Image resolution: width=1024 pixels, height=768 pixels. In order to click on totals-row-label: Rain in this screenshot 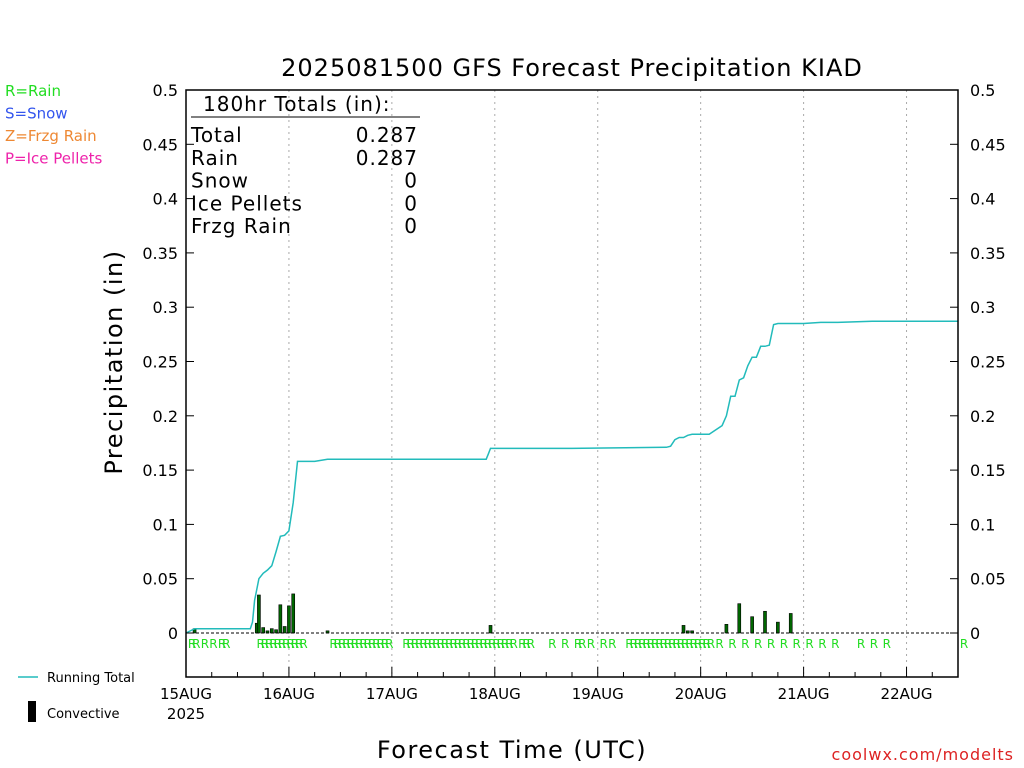, I will do `click(215, 158)`.